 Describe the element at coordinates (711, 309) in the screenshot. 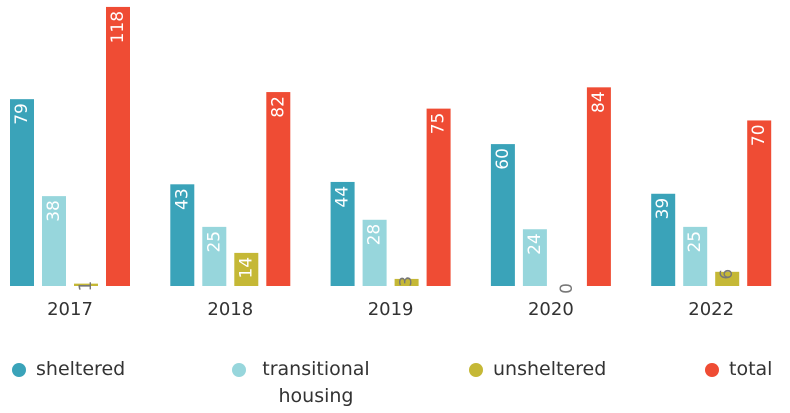

I see `x-tick-label: 2022` at that location.